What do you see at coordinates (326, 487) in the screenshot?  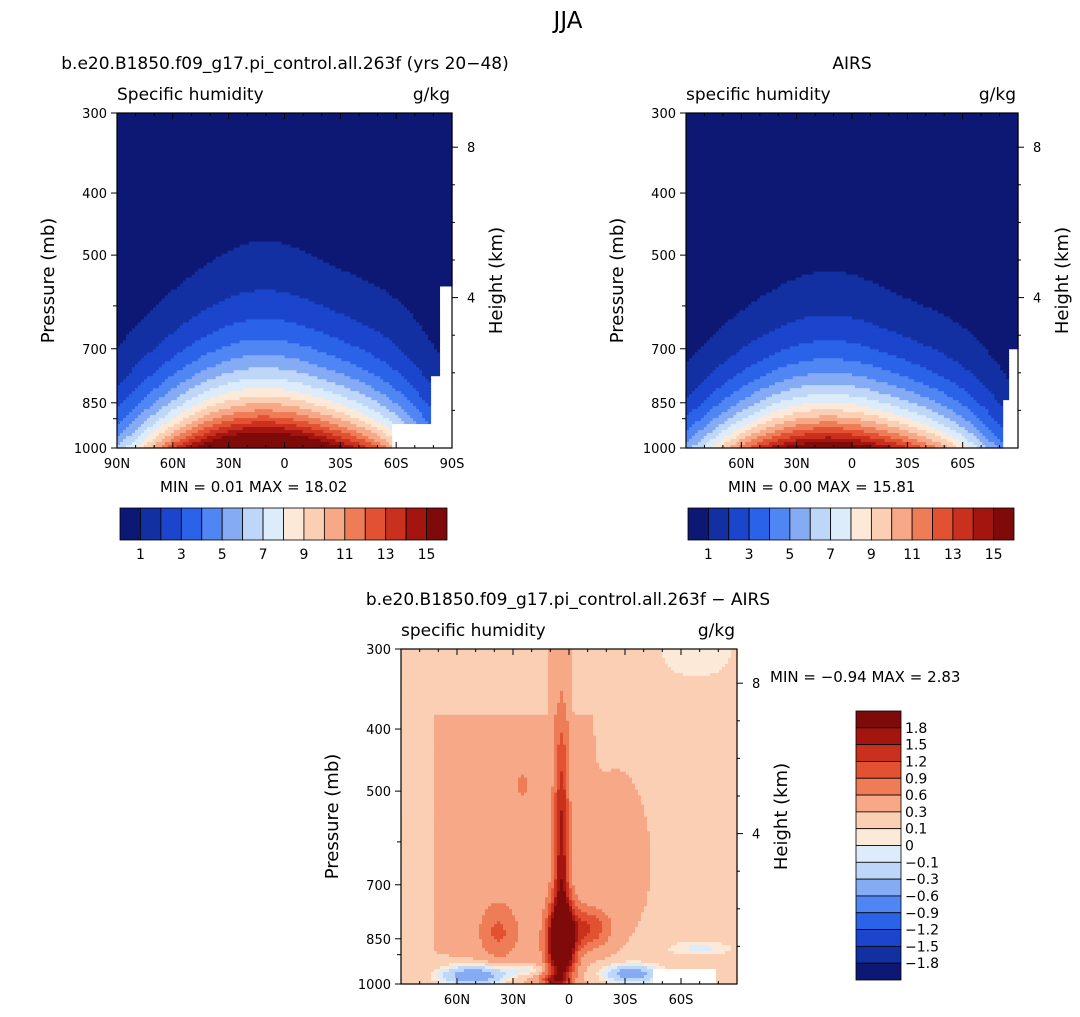 I see `max-value: 18.02` at bounding box center [326, 487].